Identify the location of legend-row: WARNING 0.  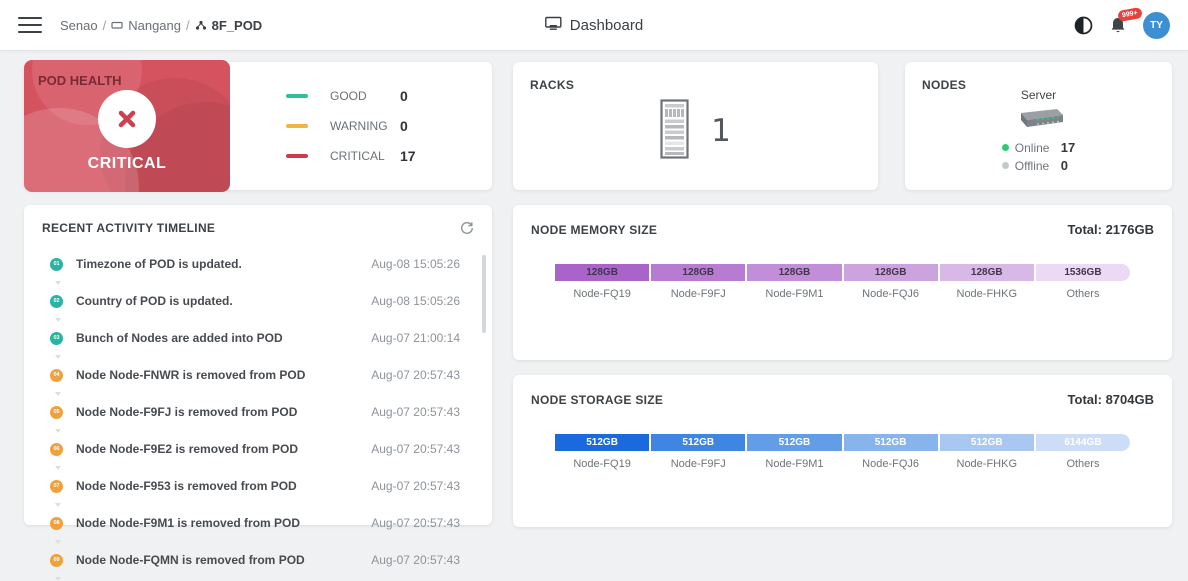
(389, 126).